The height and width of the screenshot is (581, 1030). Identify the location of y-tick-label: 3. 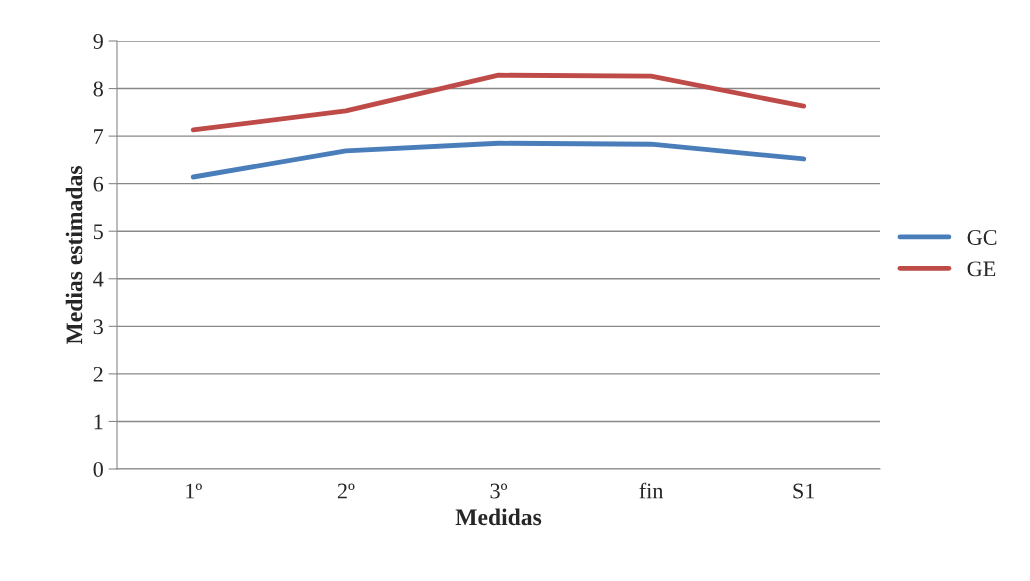
(98, 327).